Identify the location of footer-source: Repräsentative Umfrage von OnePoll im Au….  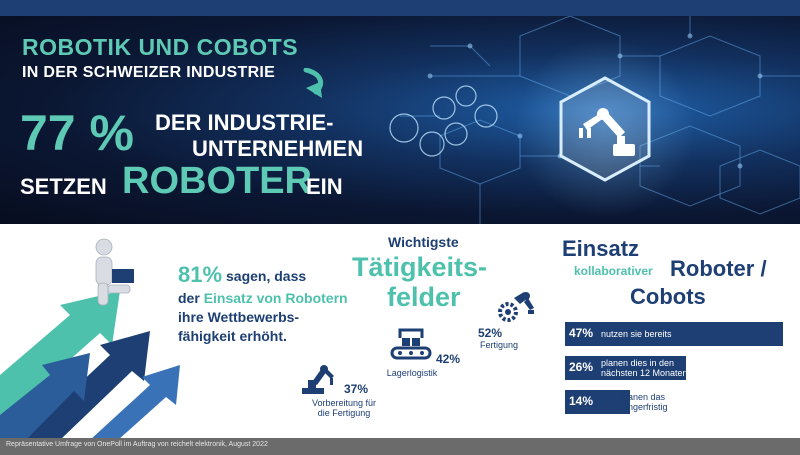
(137, 444).